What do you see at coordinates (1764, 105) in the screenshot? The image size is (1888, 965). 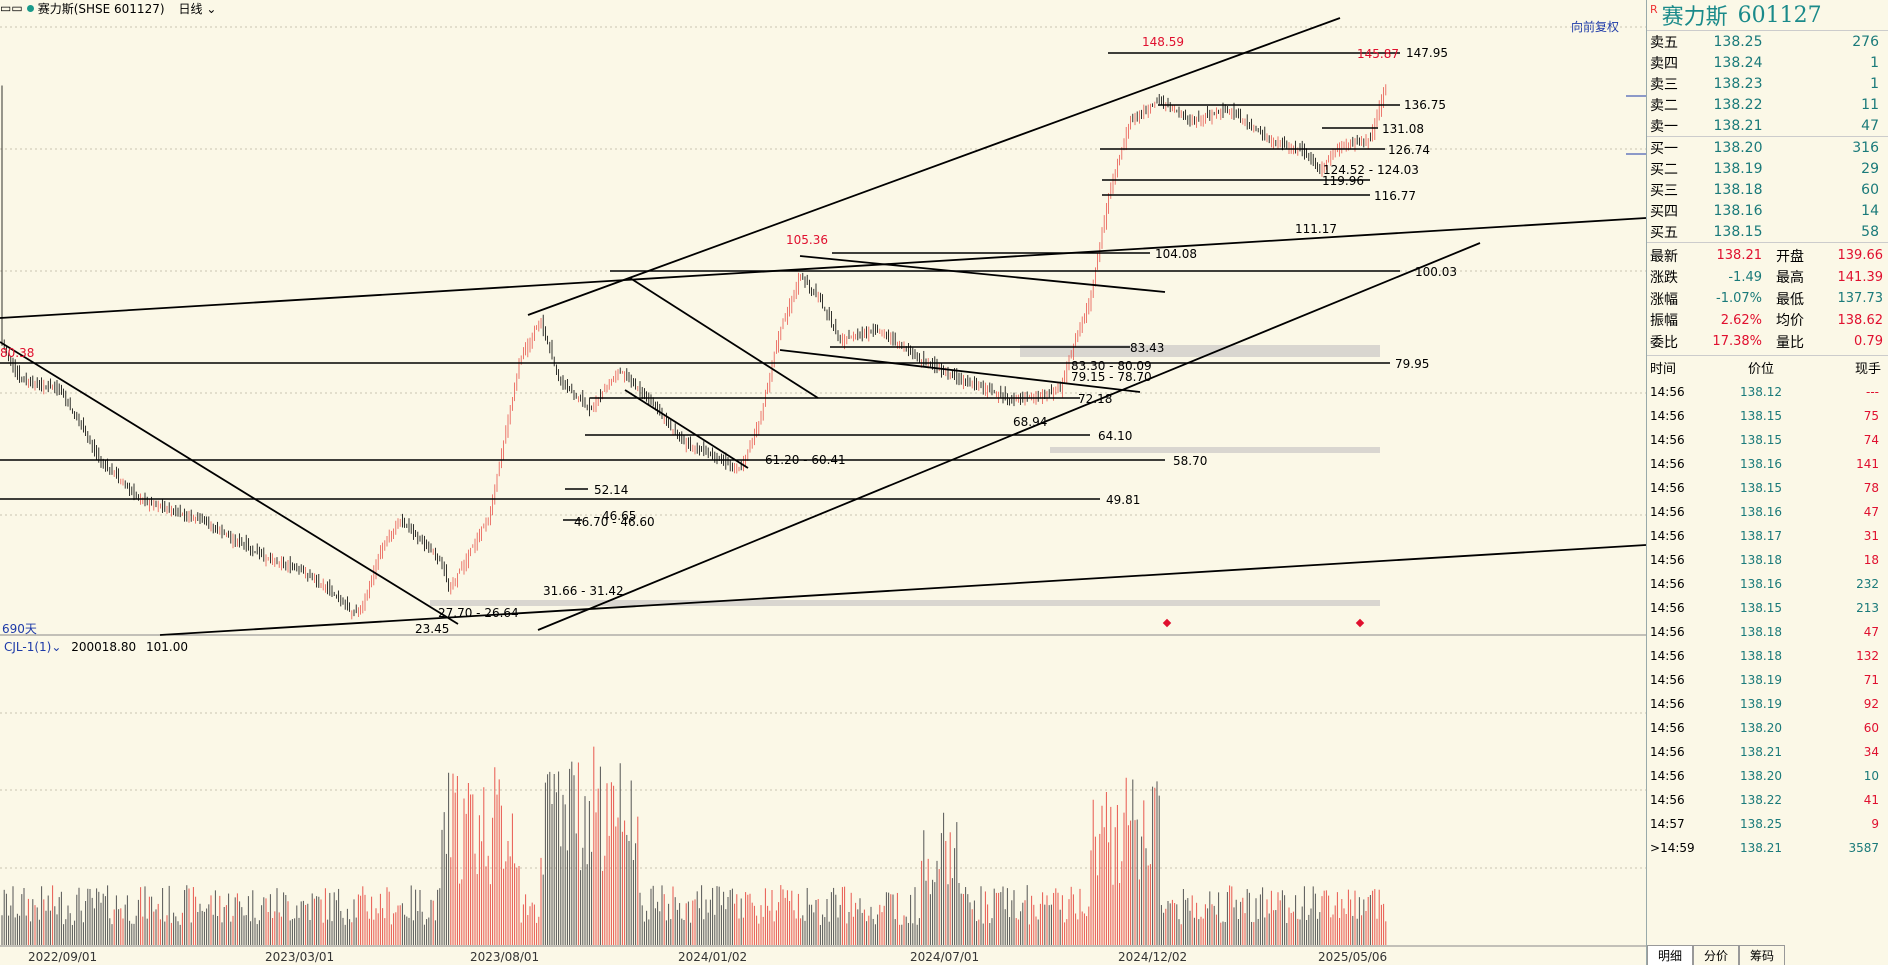 I see `order-book-row: 卖二 138.22 11` at bounding box center [1764, 105].